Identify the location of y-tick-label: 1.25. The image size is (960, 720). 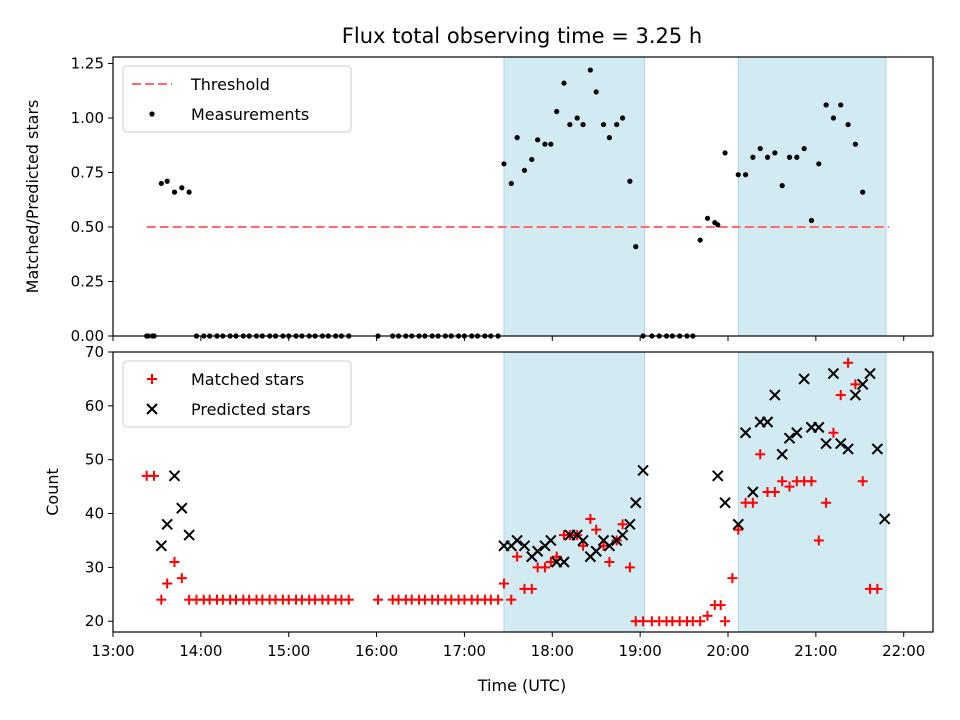
(87, 64).